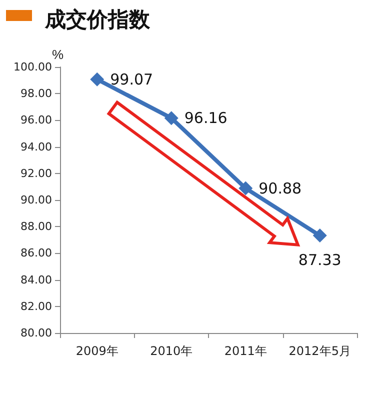 This screenshot has width=375, height=396. Describe the element at coordinates (36, 227) in the screenshot. I see `y-tick-label: 88.00` at that location.